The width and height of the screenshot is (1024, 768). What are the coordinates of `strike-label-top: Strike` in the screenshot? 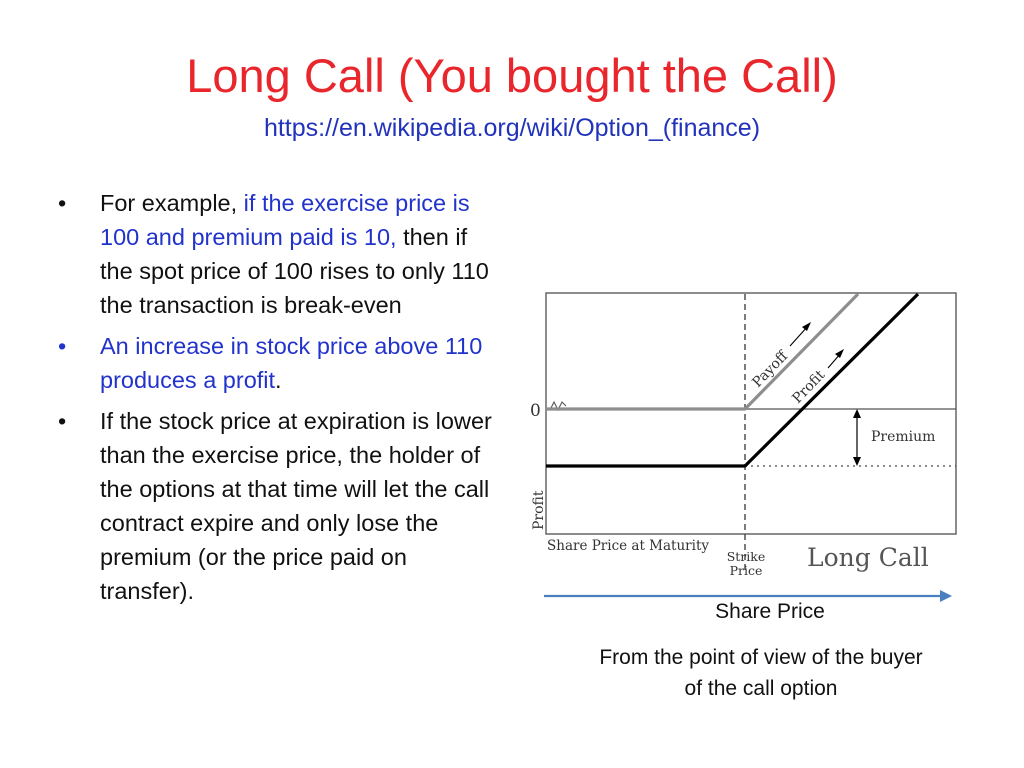 It's located at (746, 556).